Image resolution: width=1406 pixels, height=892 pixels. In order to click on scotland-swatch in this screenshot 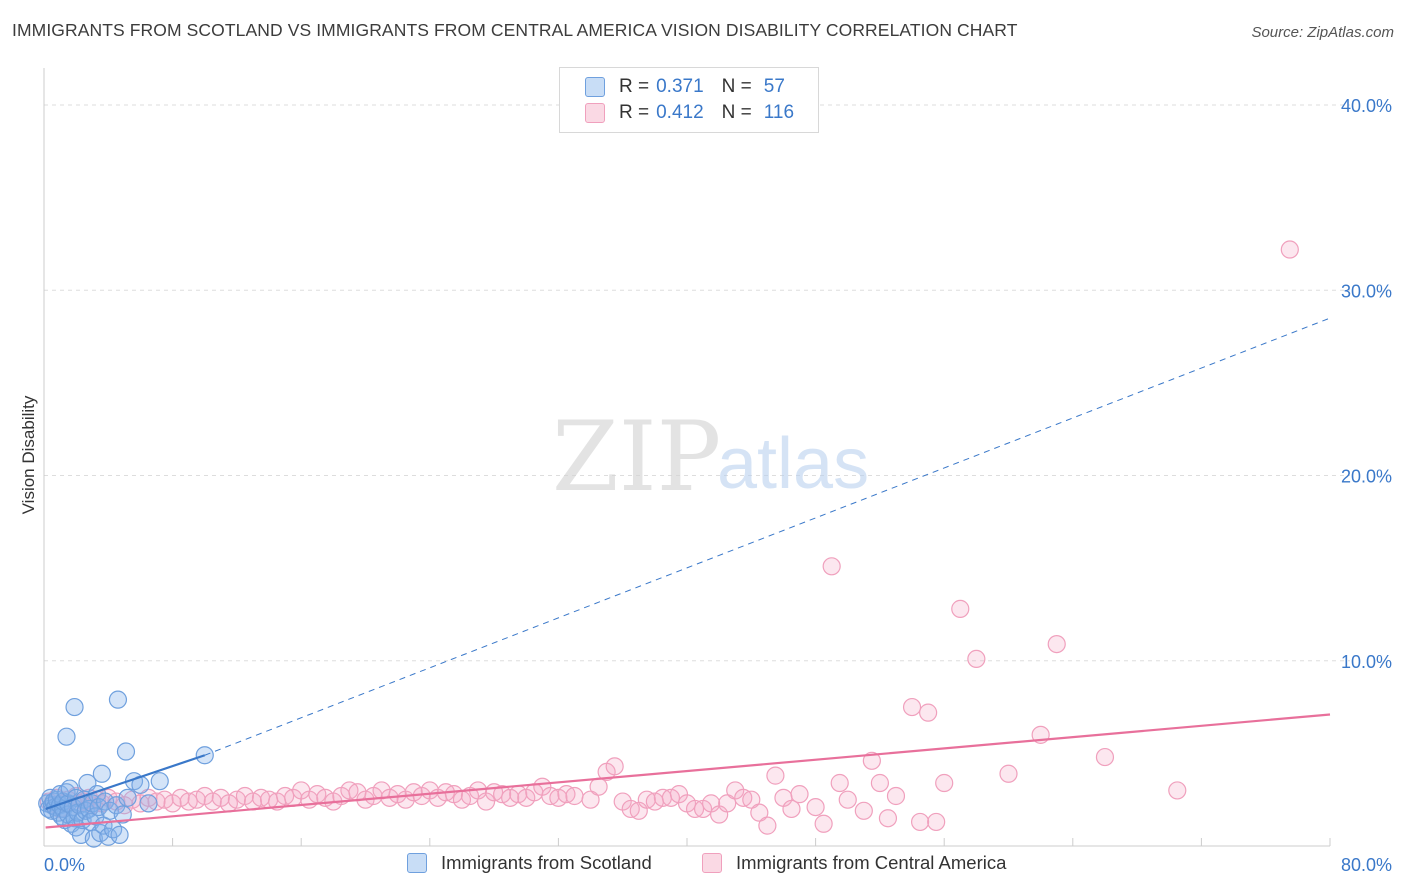, I will do `click(595, 87)`.